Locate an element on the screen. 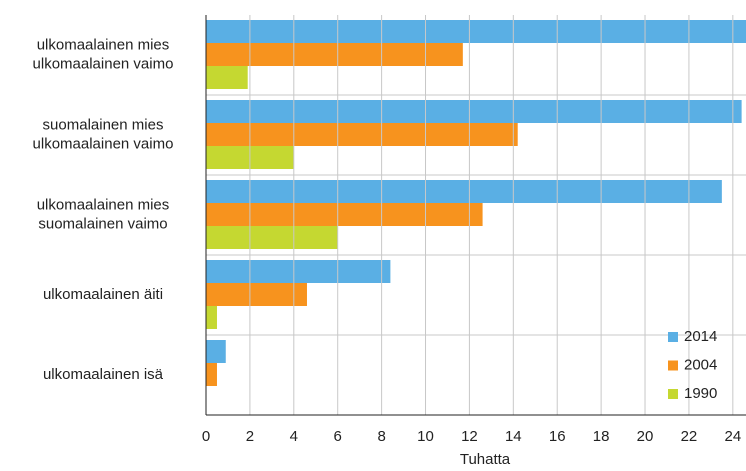  y-tick-label: suomalainen vaimo is located at coordinates (102, 223).